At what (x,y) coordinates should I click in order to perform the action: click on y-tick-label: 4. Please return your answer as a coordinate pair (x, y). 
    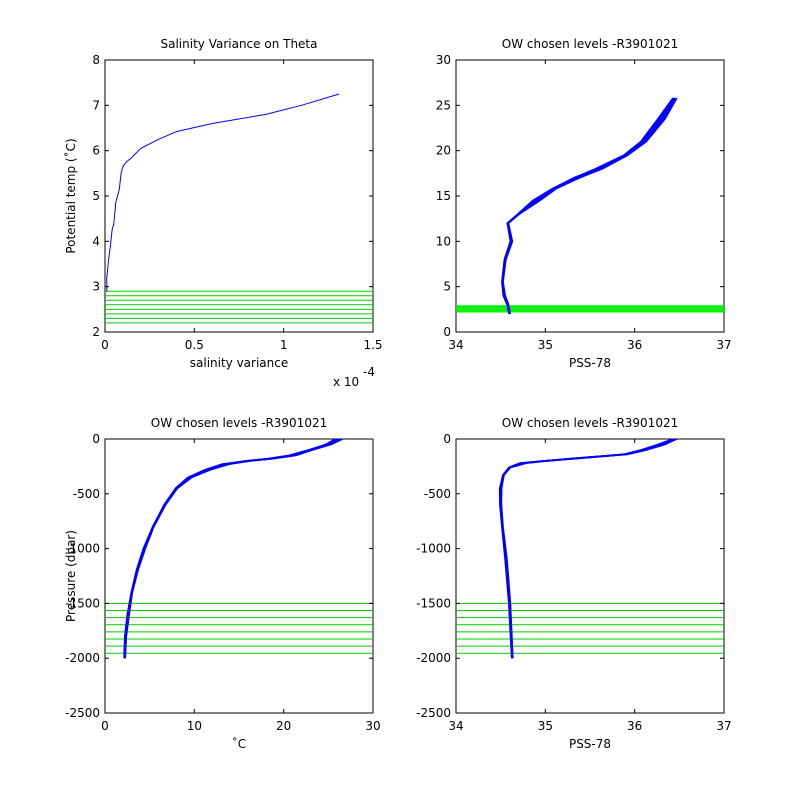
    Looking at the image, I should click on (96, 241).